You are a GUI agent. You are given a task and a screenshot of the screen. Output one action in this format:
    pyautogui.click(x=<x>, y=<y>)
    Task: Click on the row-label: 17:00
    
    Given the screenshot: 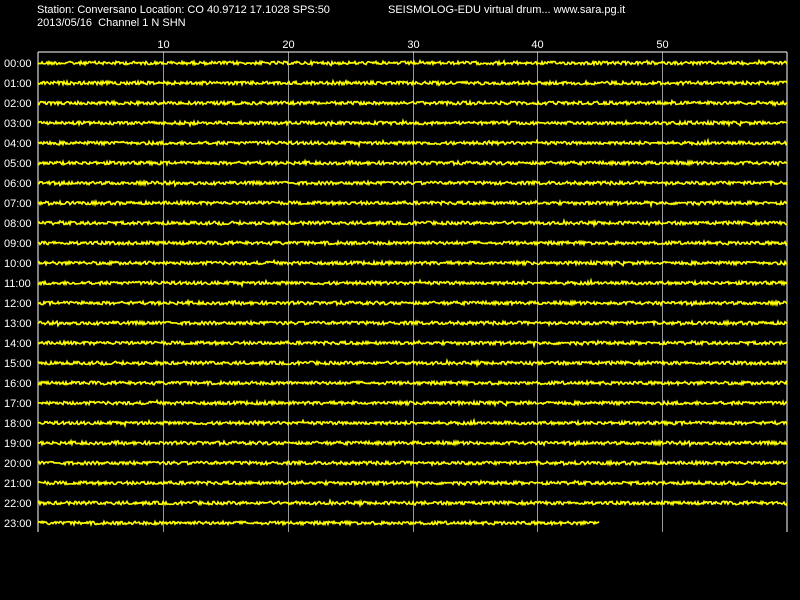 What is the action you would take?
    pyautogui.click(x=18, y=404)
    